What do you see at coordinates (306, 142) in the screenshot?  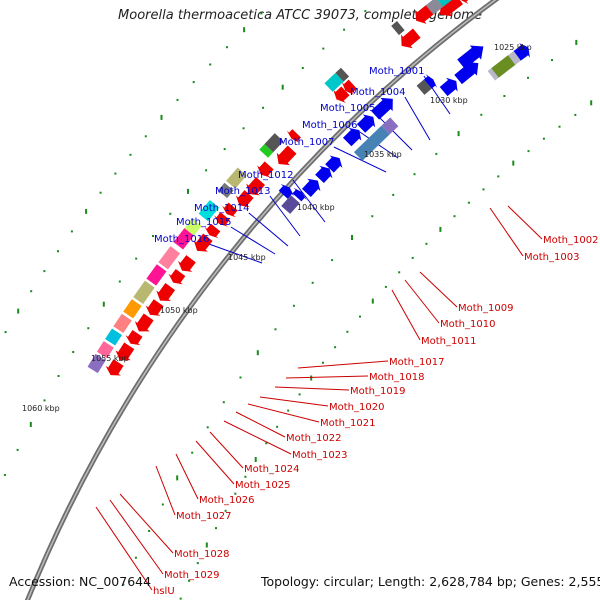 I see `forward-gene-label: Moth_1007` at bounding box center [306, 142].